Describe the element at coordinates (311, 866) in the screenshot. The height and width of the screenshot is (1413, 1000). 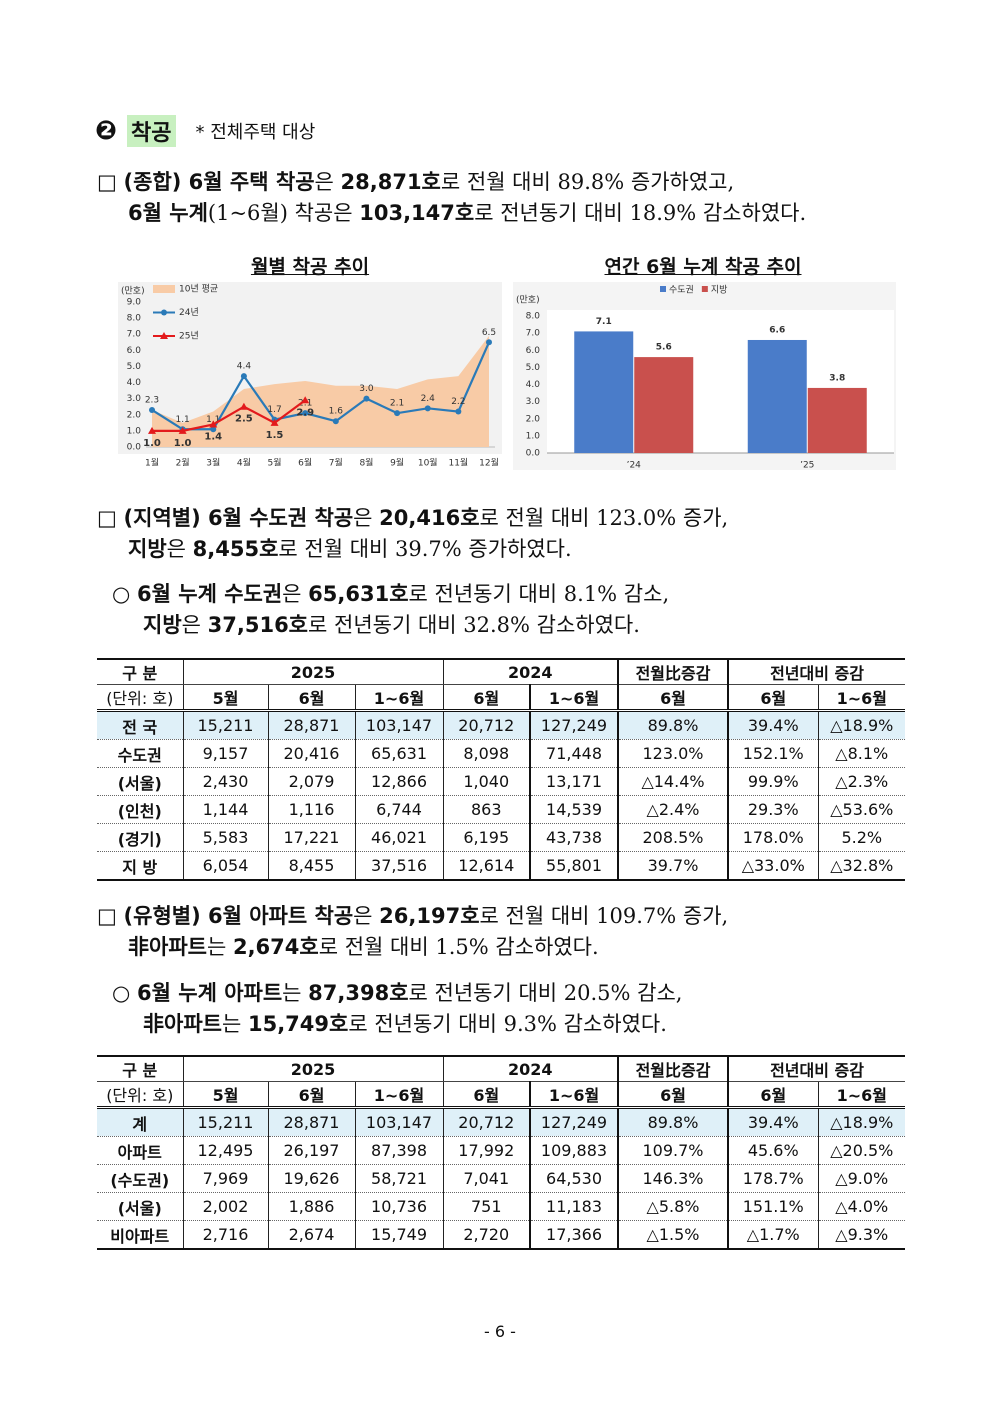
I see `table-cell: 8,455` at that location.